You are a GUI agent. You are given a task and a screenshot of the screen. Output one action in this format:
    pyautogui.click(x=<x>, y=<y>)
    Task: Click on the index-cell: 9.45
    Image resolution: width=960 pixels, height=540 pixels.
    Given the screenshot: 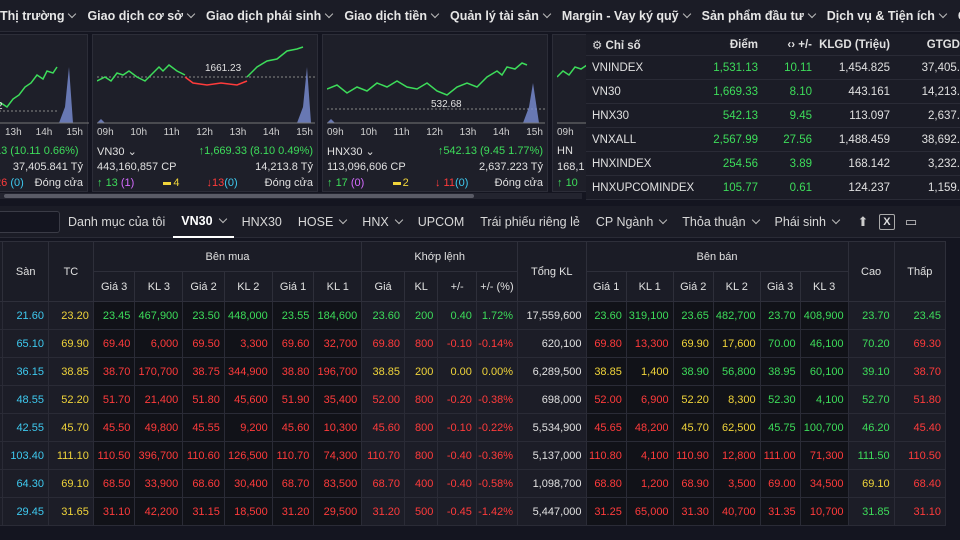 What is the action you would take?
    pyautogui.click(x=800, y=115)
    